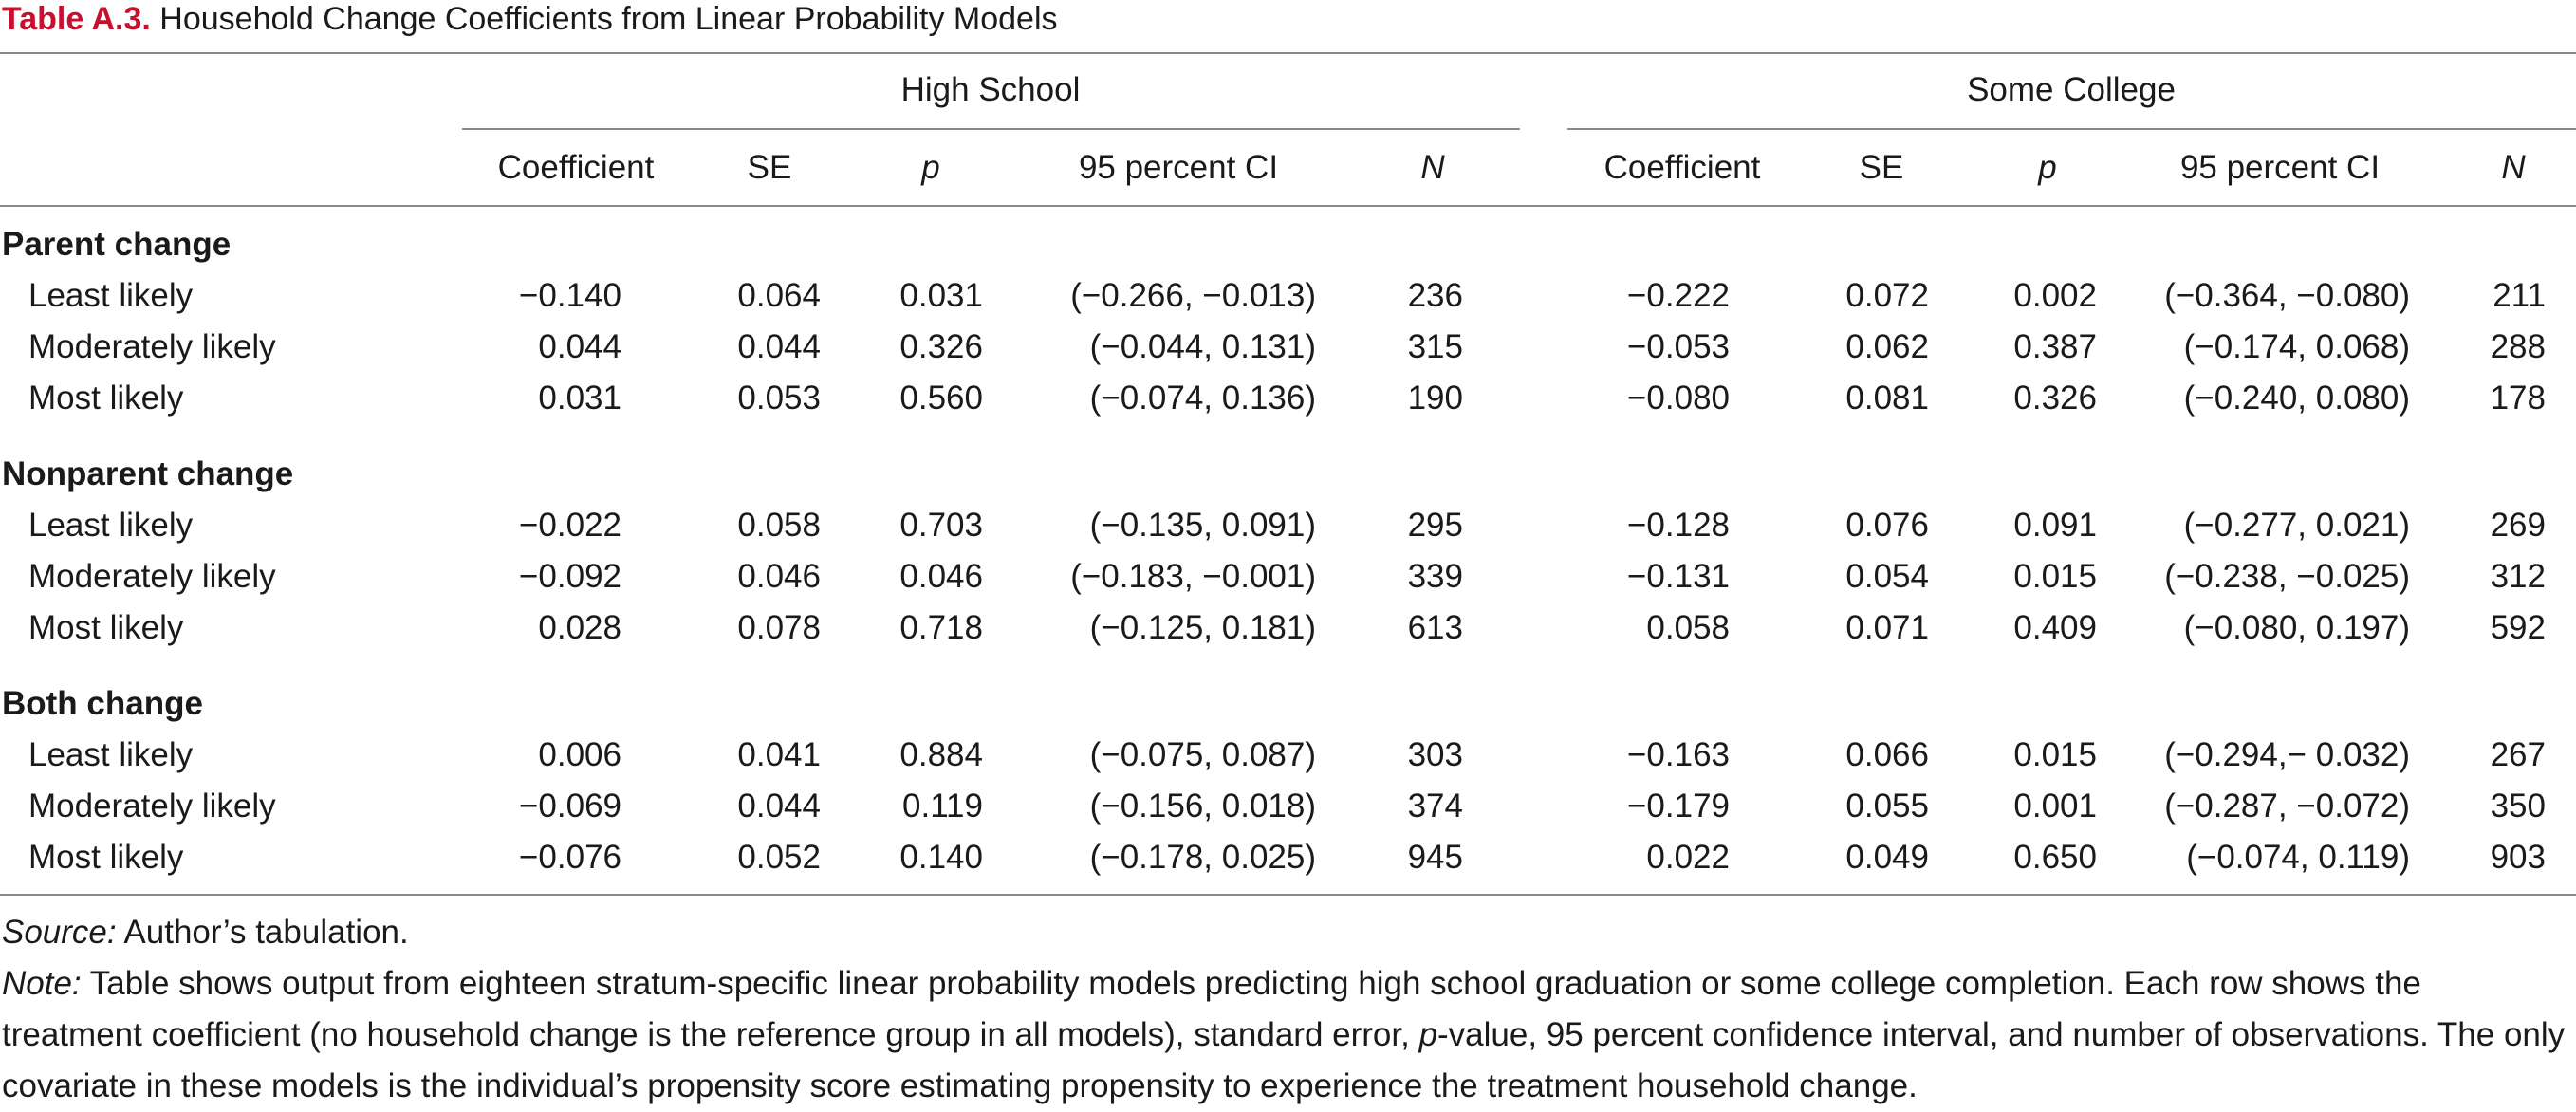  I want to click on sc-coefficient: −0.222, so click(1678, 295).